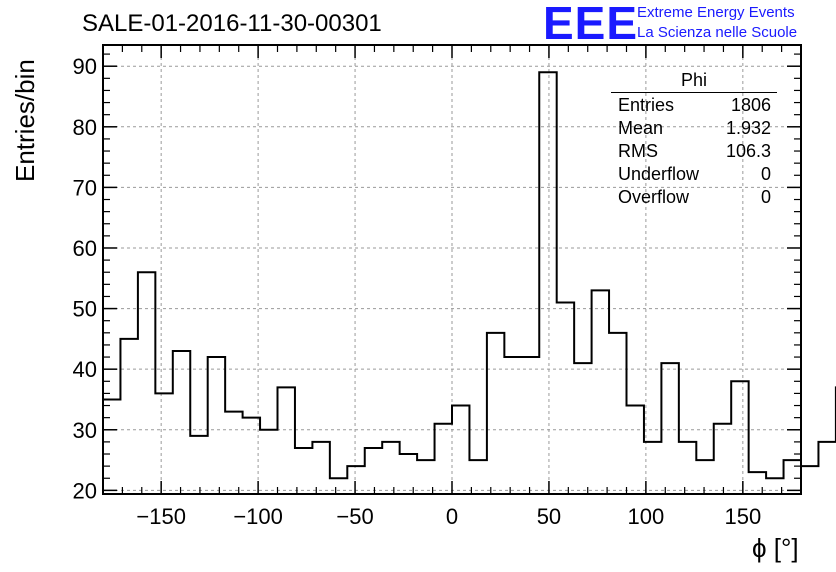 This screenshot has height=572, width=836. Describe the element at coordinates (748, 151) in the screenshot. I see `stats-value: 106.3` at that location.